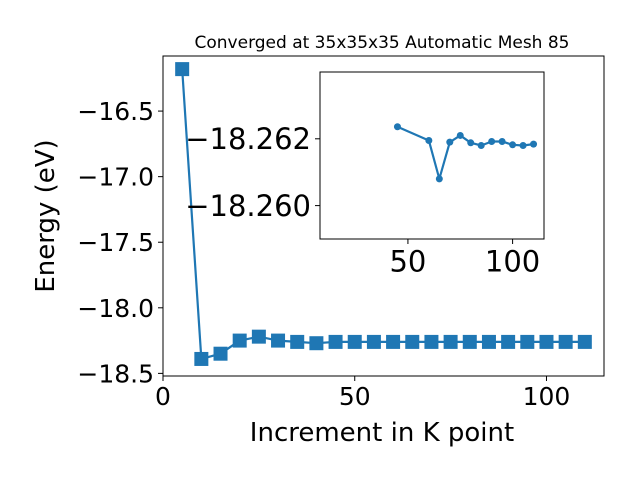 The height and width of the screenshot is (480, 640). Describe the element at coordinates (115, 242) in the screenshot. I see `main-y-tick-label: −17.5` at that location.